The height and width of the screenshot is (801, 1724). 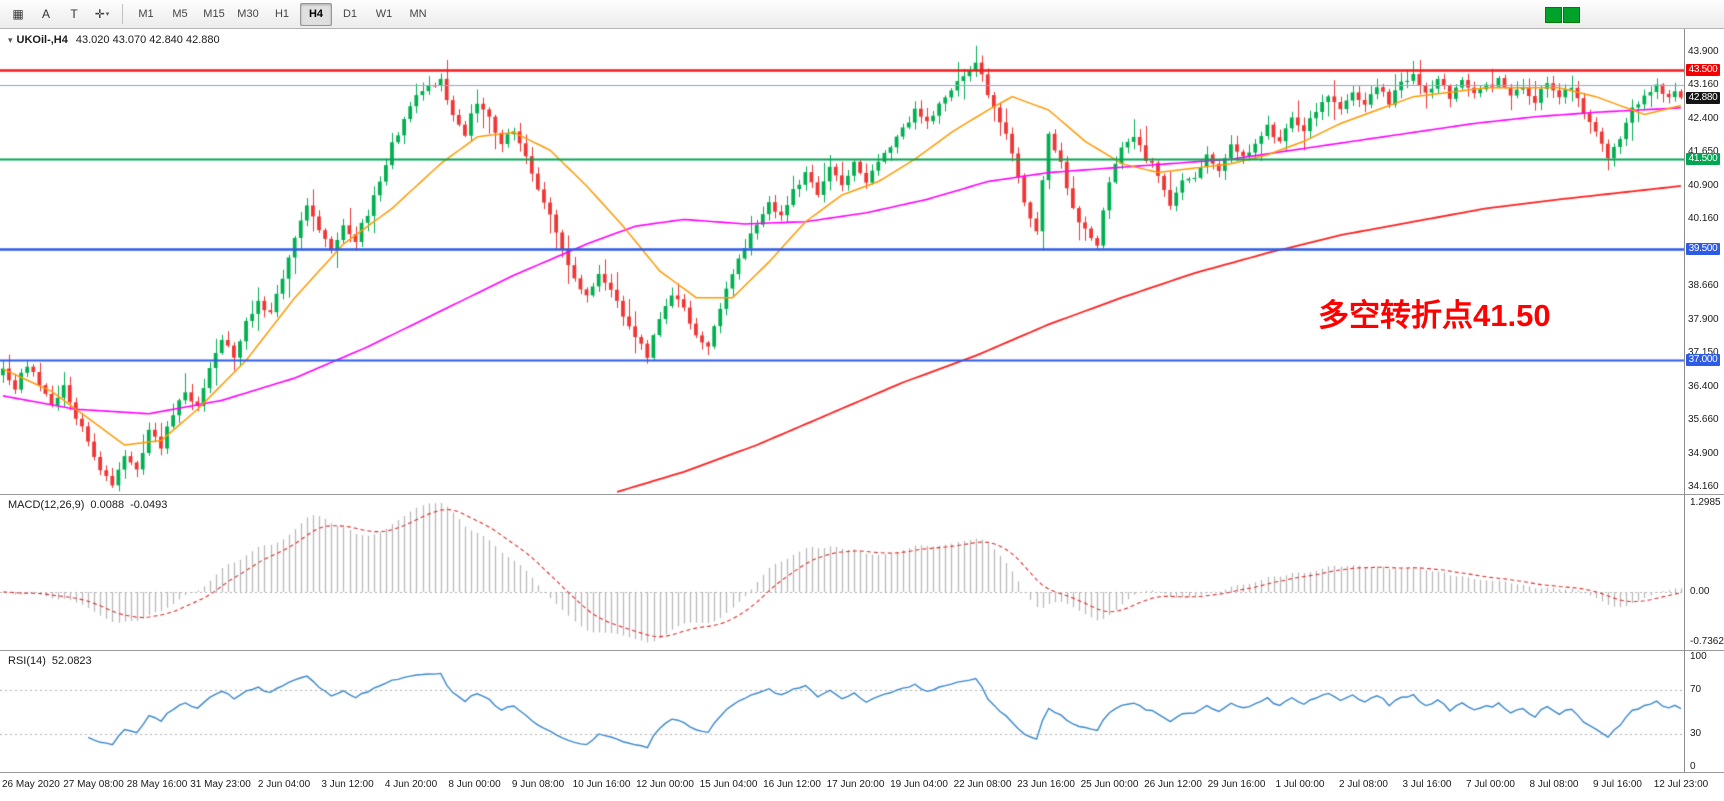 What do you see at coordinates (728, 784) in the screenshot?
I see `time-axis-label: 15 Jun 04:00` at bounding box center [728, 784].